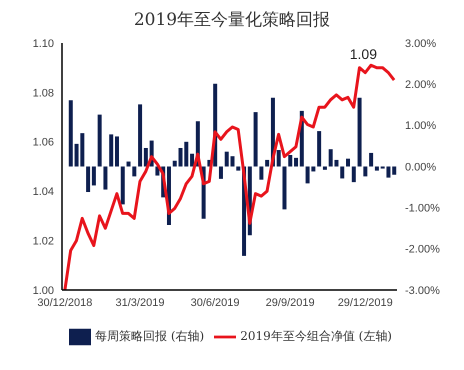 The height and width of the screenshot is (370, 464). What do you see at coordinates (43, 290) in the screenshot?
I see `y-tick-label: 1.00` at bounding box center [43, 290].